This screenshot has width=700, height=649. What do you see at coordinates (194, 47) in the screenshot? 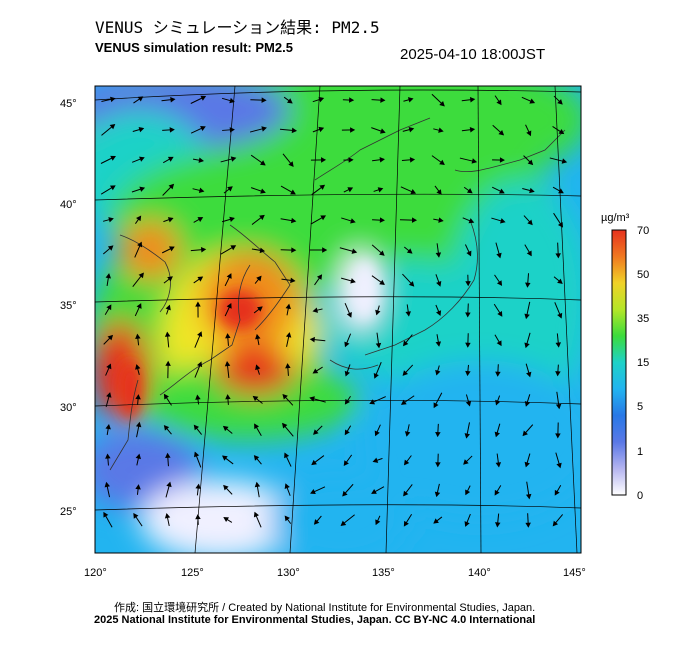
I see `title-english: VENUS simulation result: PM2.5` at bounding box center [194, 47].